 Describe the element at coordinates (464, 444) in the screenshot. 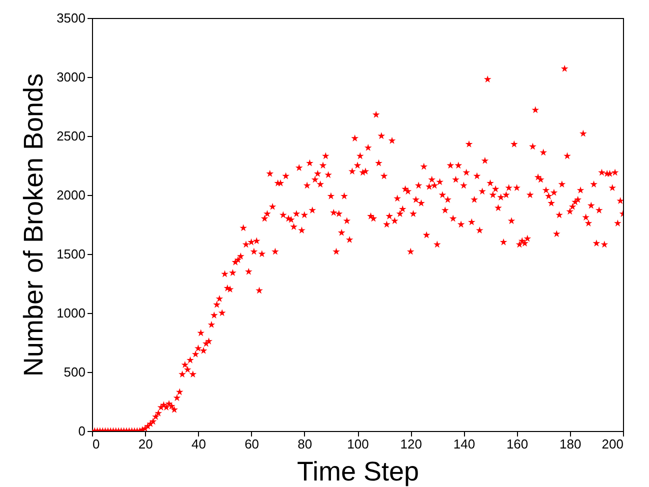

I see `x-tick-label: 140` at that location.